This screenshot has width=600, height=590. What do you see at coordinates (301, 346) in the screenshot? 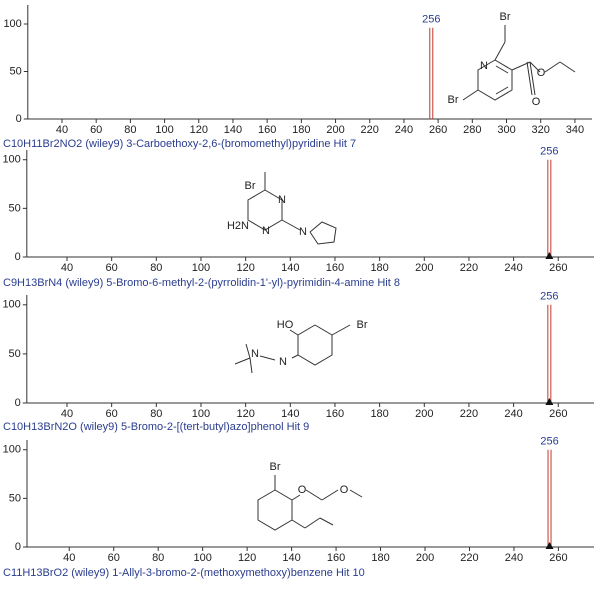
I see `structure: HO Br N N` at bounding box center [301, 346].